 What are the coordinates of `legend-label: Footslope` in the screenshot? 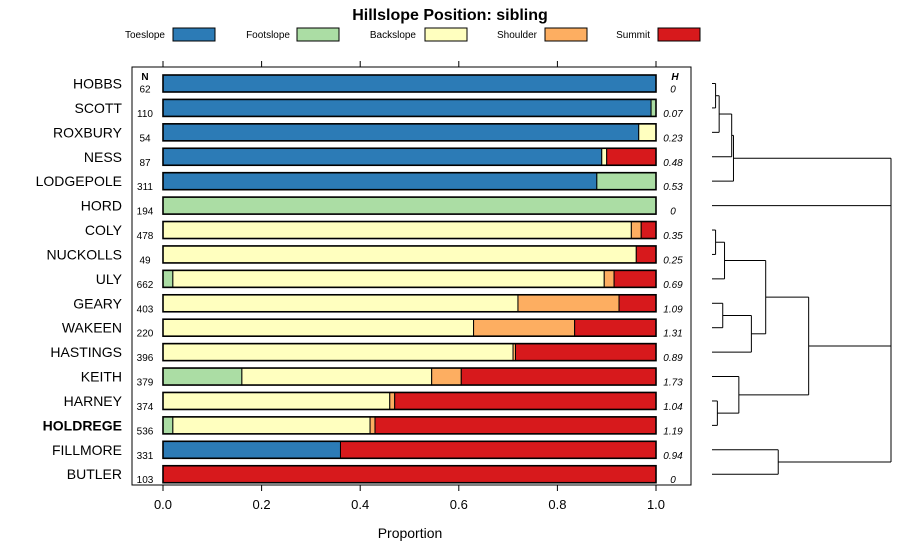 It's located at (268, 35).